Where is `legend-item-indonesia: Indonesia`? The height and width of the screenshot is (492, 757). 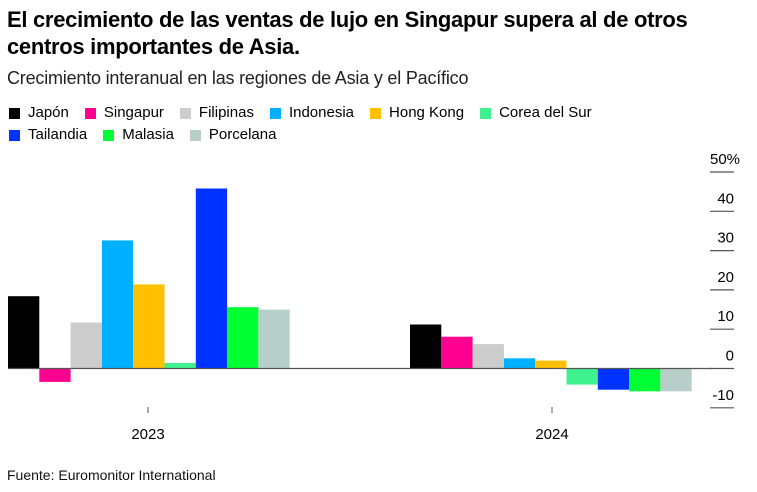 legend-item-indonesia: Indonesia is located at coordinates (312, 113).